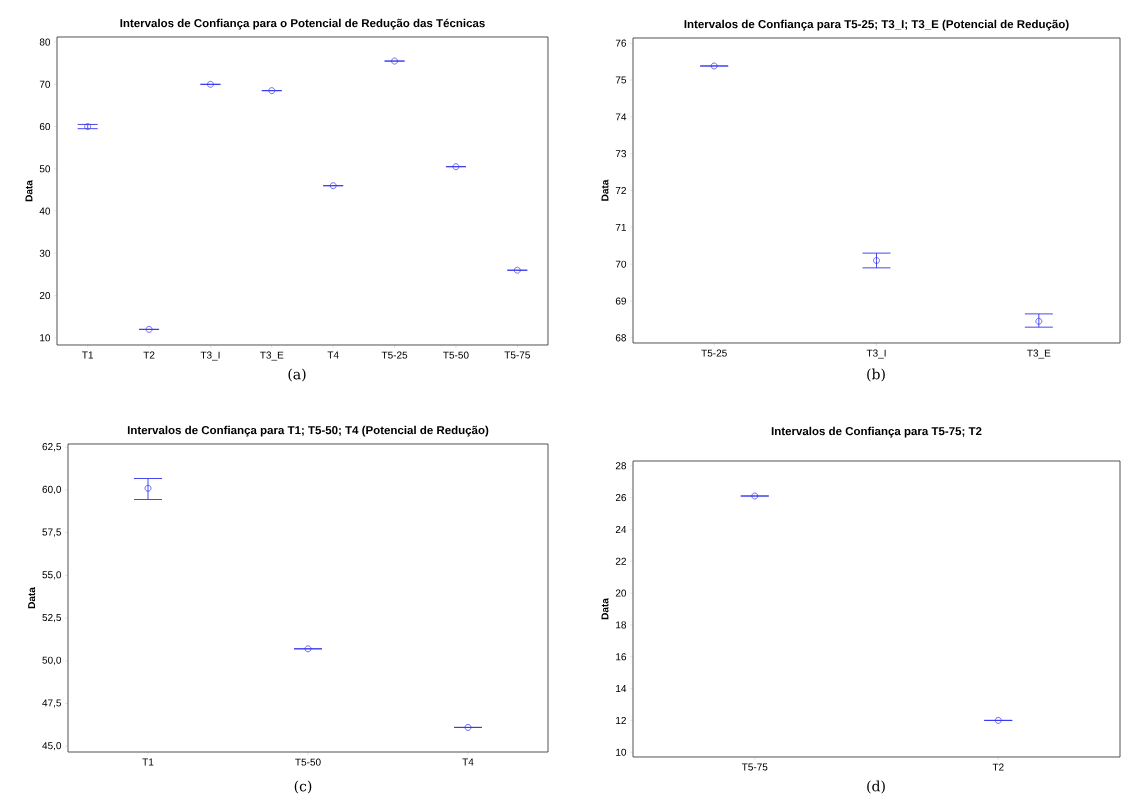  Describe the element at coordinates (876, 25) in the screenshot. I see `chart-title: Intervalos de Confiança para T5-25; T3_I; T3_E (Potencial de Redução)` at that location.